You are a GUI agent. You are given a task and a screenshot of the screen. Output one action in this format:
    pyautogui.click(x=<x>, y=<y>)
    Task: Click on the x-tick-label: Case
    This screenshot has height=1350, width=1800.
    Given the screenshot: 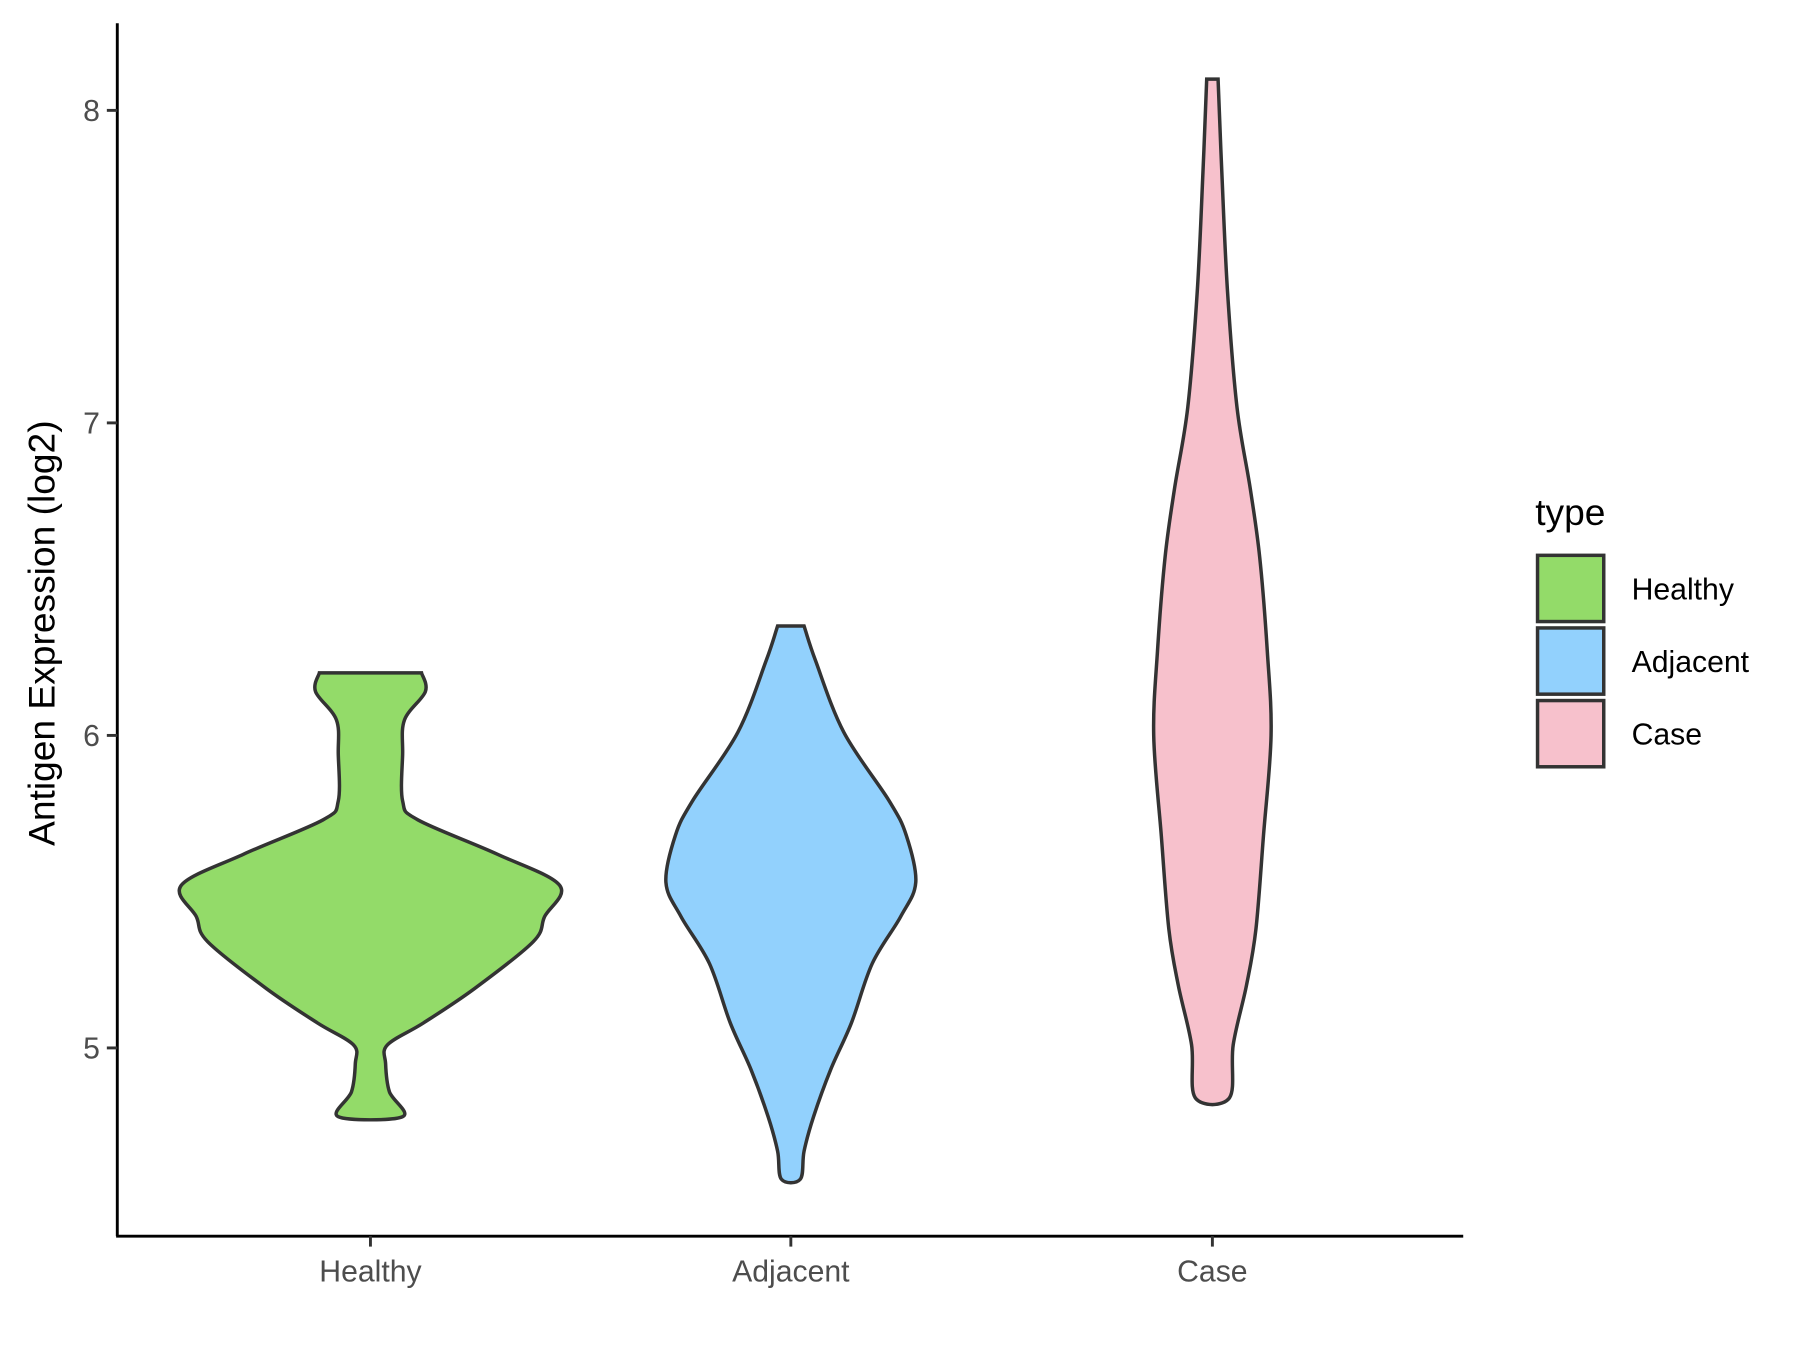 What is the action you would take?
    pyautogui.click(x=1212, y=1271)
    